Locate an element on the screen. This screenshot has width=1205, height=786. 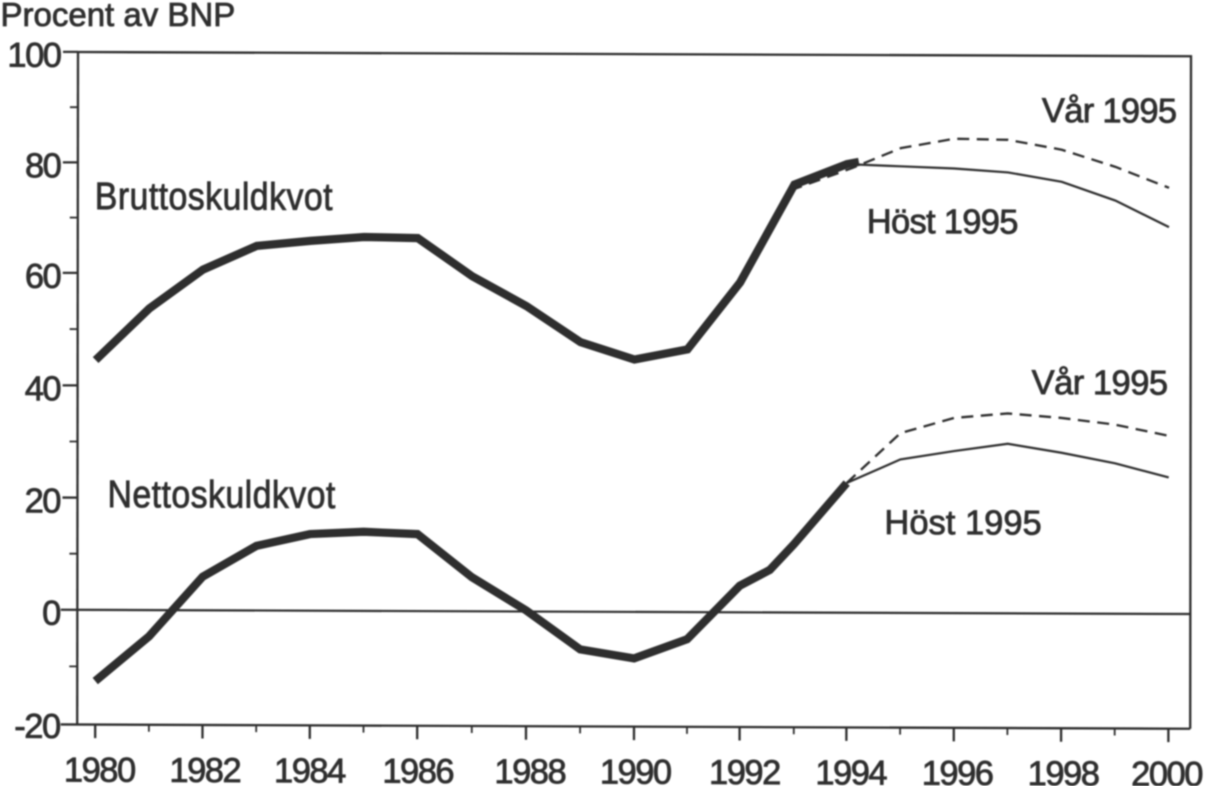
svg-text: Procent av BNP is located at coordinates (118, 16).